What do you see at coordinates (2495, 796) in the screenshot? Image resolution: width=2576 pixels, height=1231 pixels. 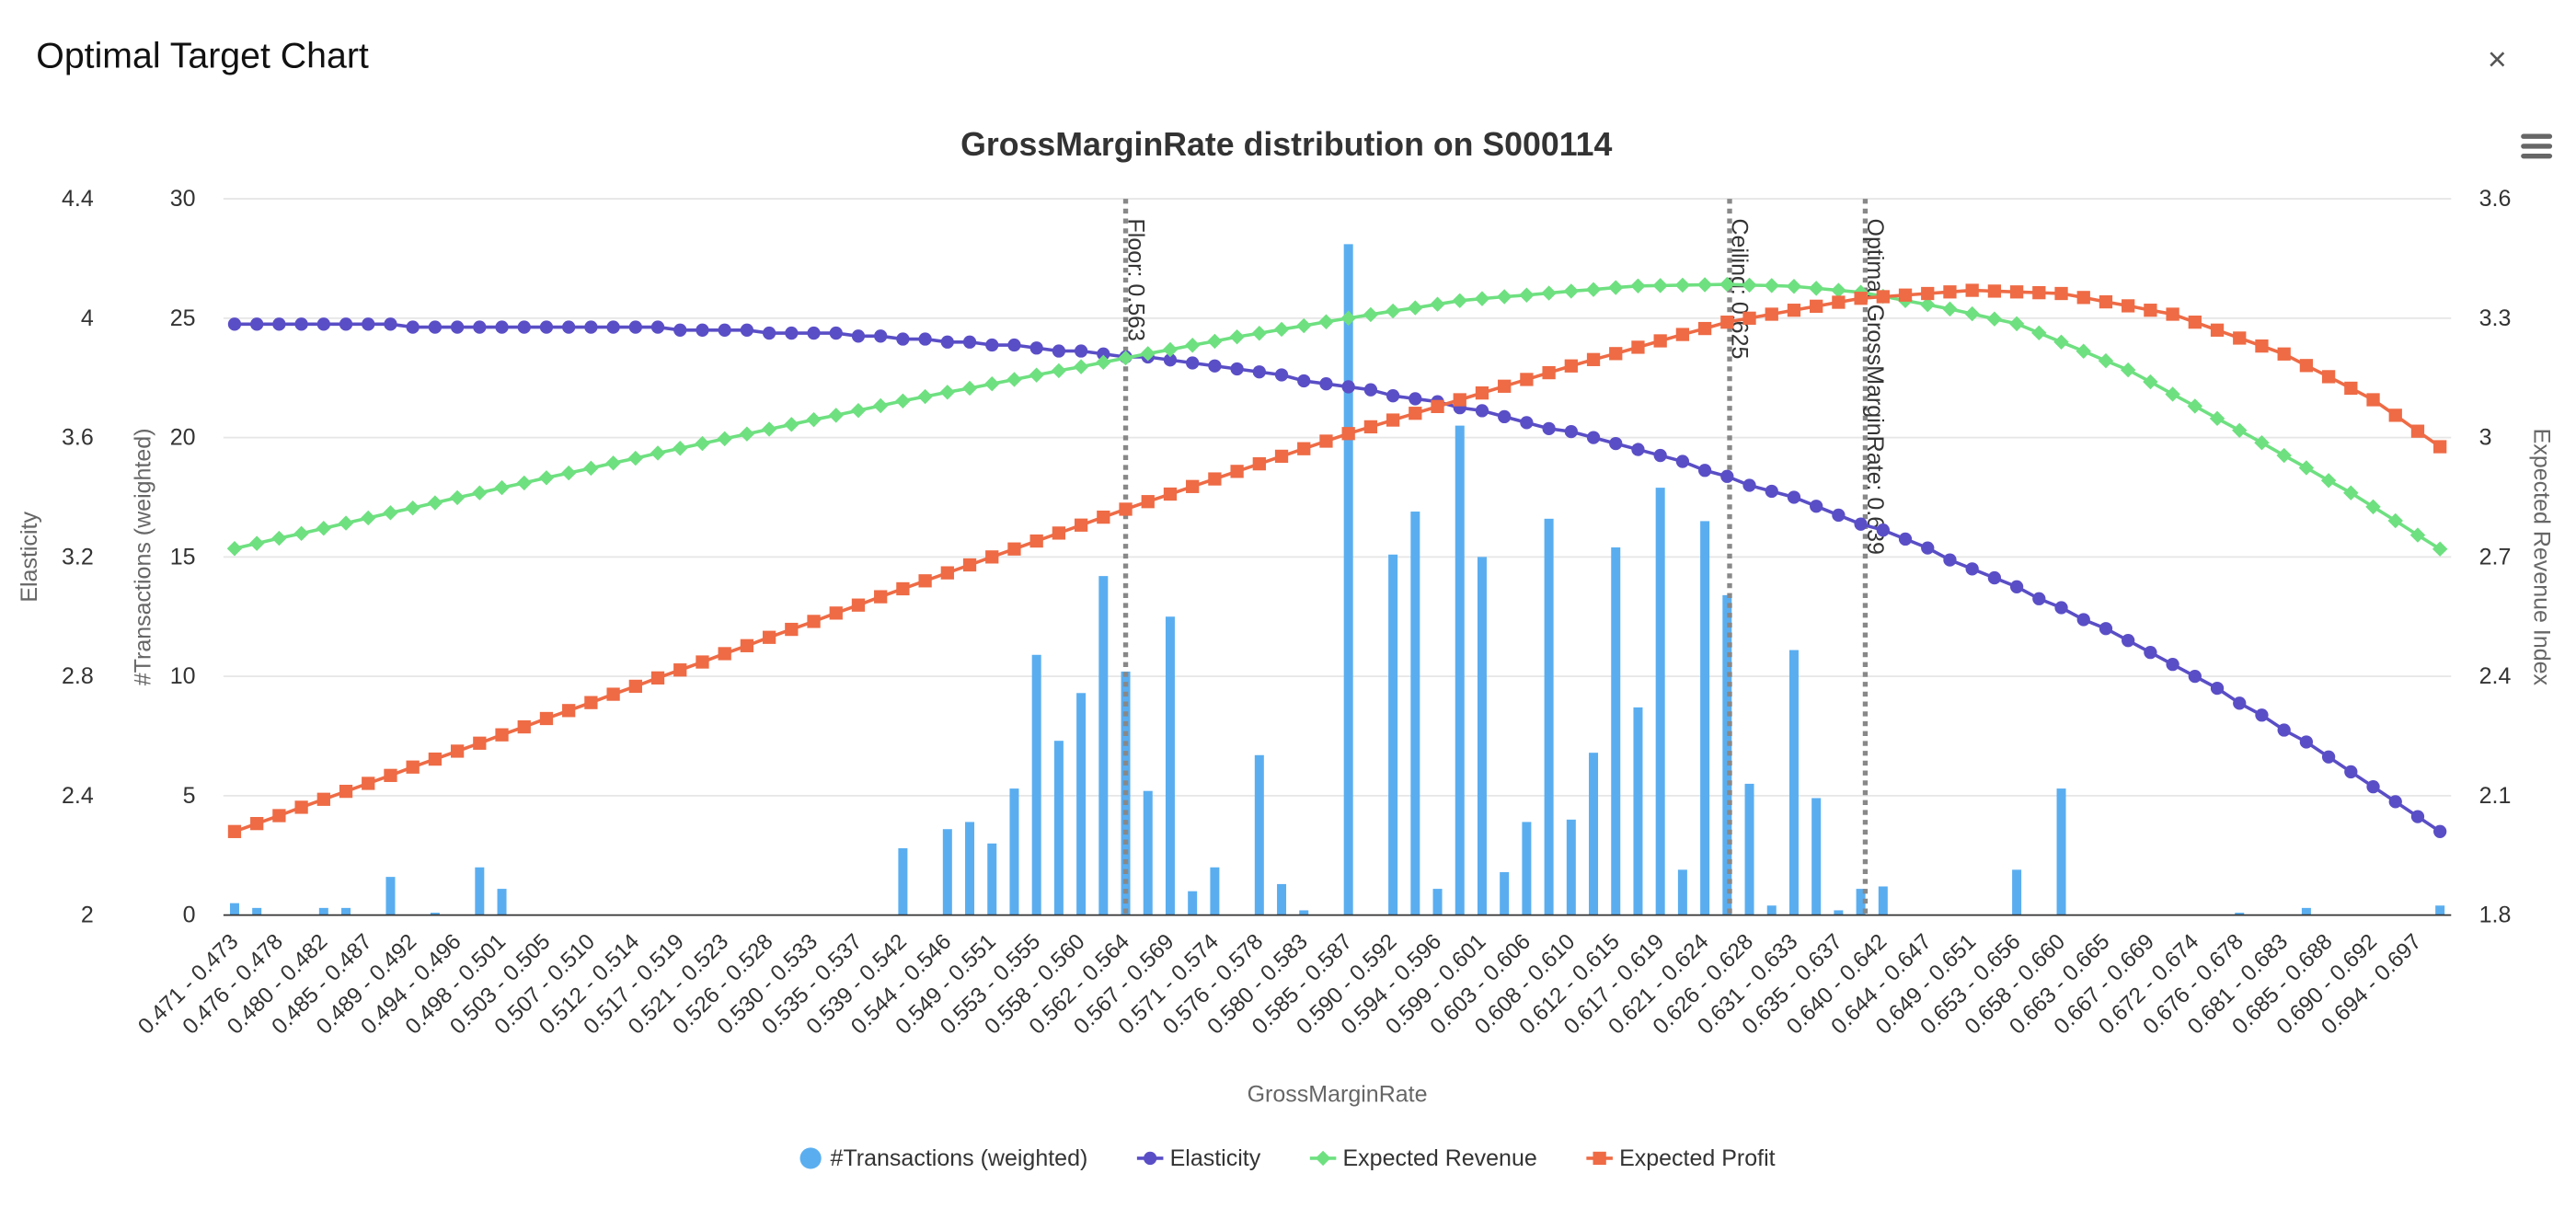 I see `y2-tick-label: 2.1` at bounding box center [2495, 796].